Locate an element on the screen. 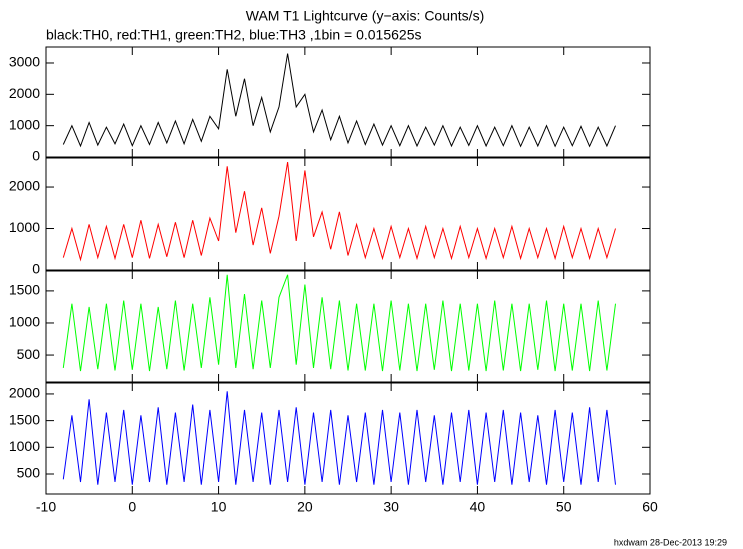 This screenshot has height=549, width=743. y-tick-label: 3000 is located at coordinates (24, 62).